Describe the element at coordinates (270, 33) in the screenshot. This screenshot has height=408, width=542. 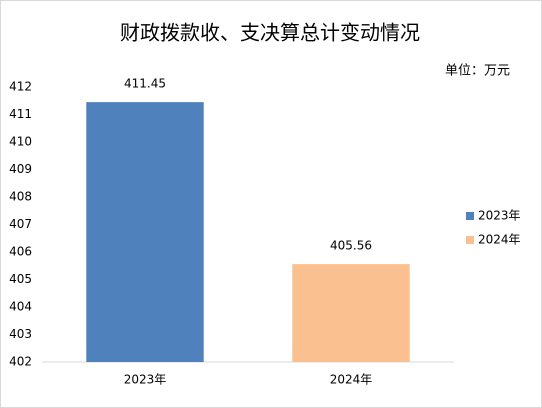
I see `chart-title: 财政拨款收、支决算总计变动情况` at that location.